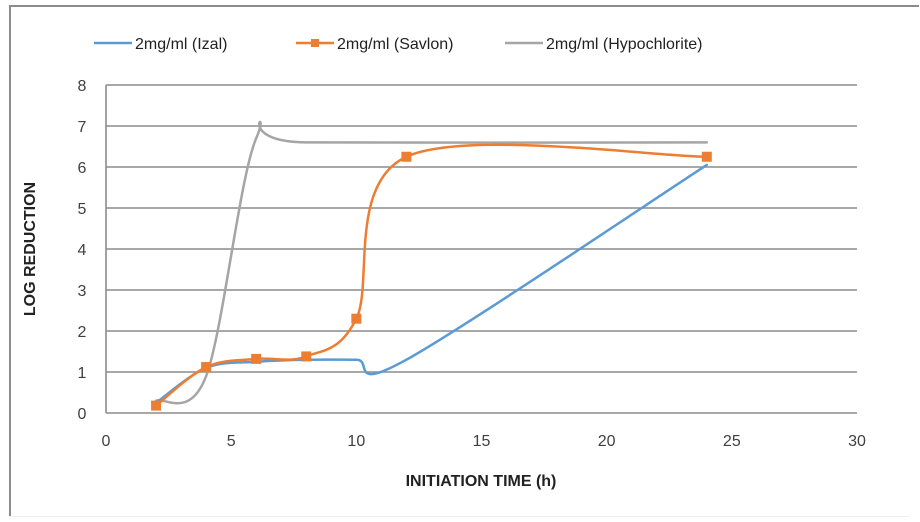  Describe the element at coordinates (181, 44) in the screenshot. I see `legend-label: 2mg/ml (Izal)` at that location.